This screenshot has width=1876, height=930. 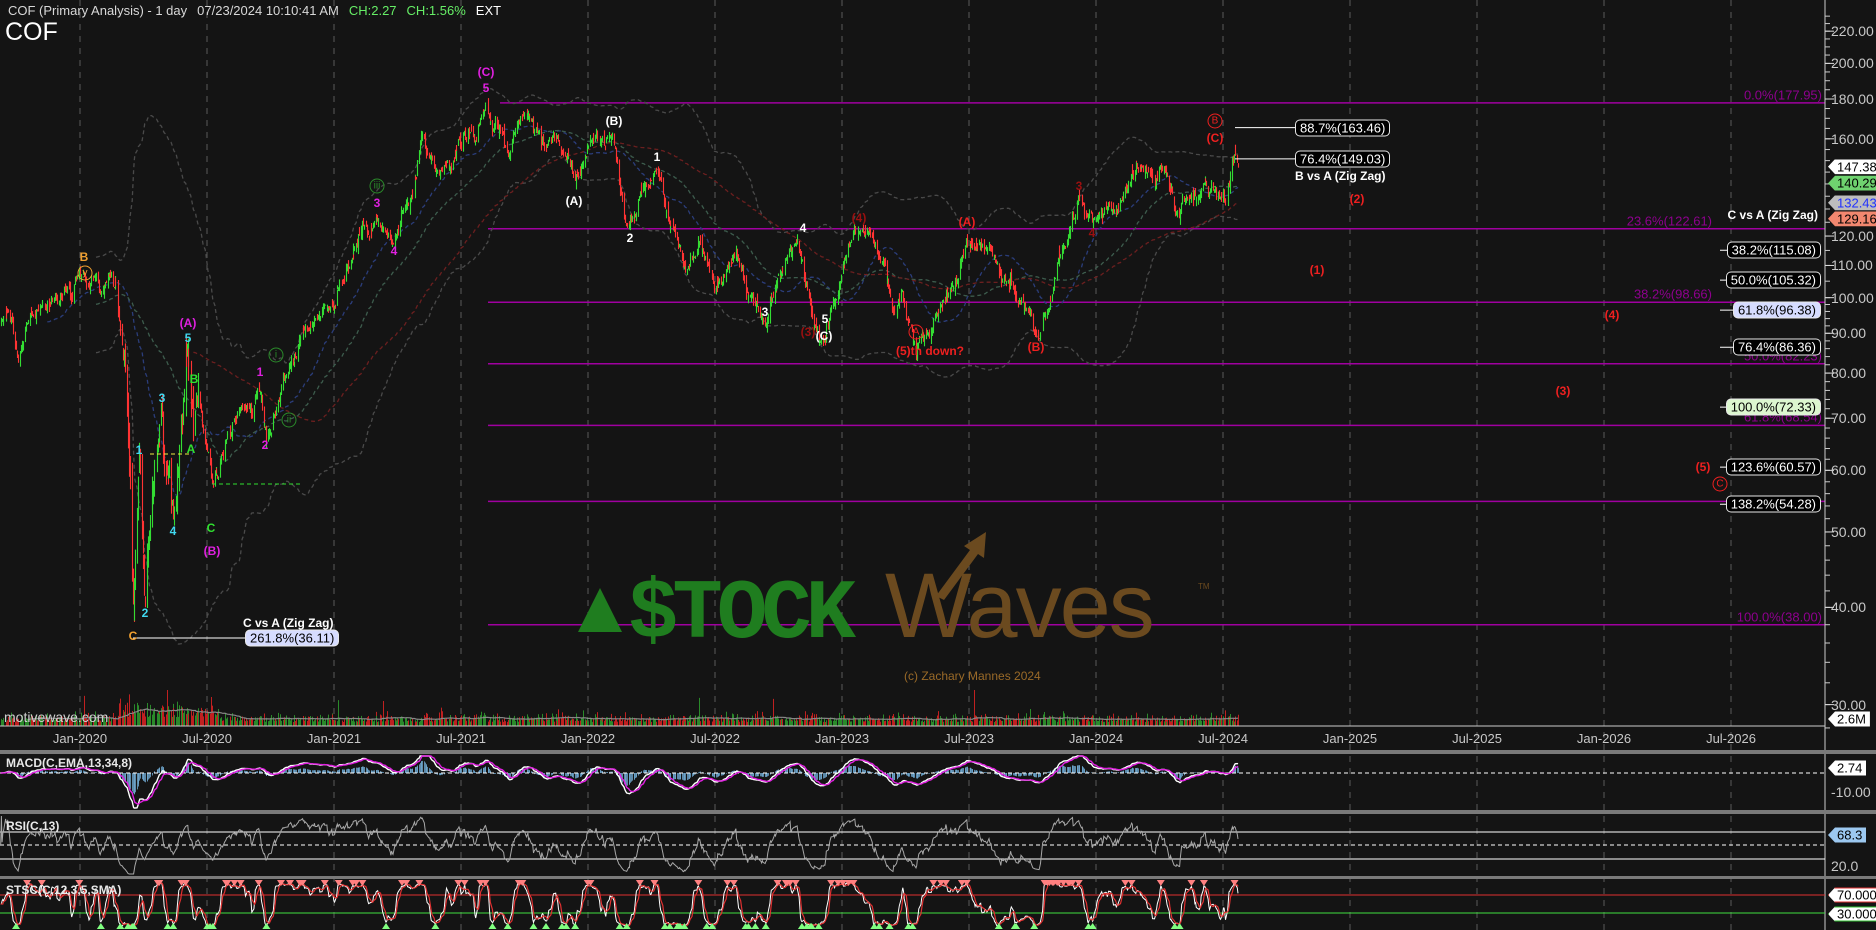 What do you see at coordinates (394, 251) in the screenshot?
I see `wave-label: 4` at bounding box center [394, 251].